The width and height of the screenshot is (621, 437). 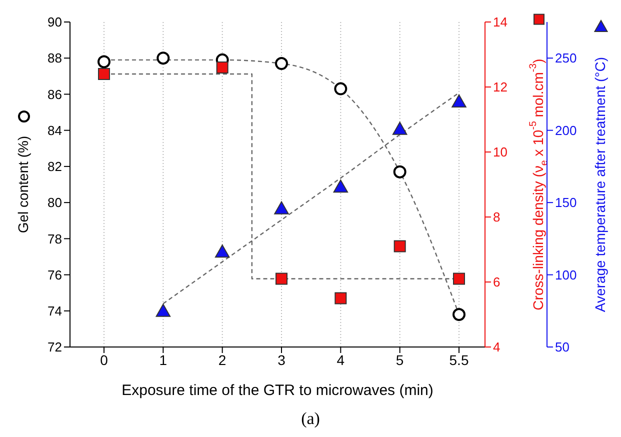 What do you see at coordinates (55, 58) in the screenshot?
I see `y-tick-label: 88` at bounding box center [55, 58].